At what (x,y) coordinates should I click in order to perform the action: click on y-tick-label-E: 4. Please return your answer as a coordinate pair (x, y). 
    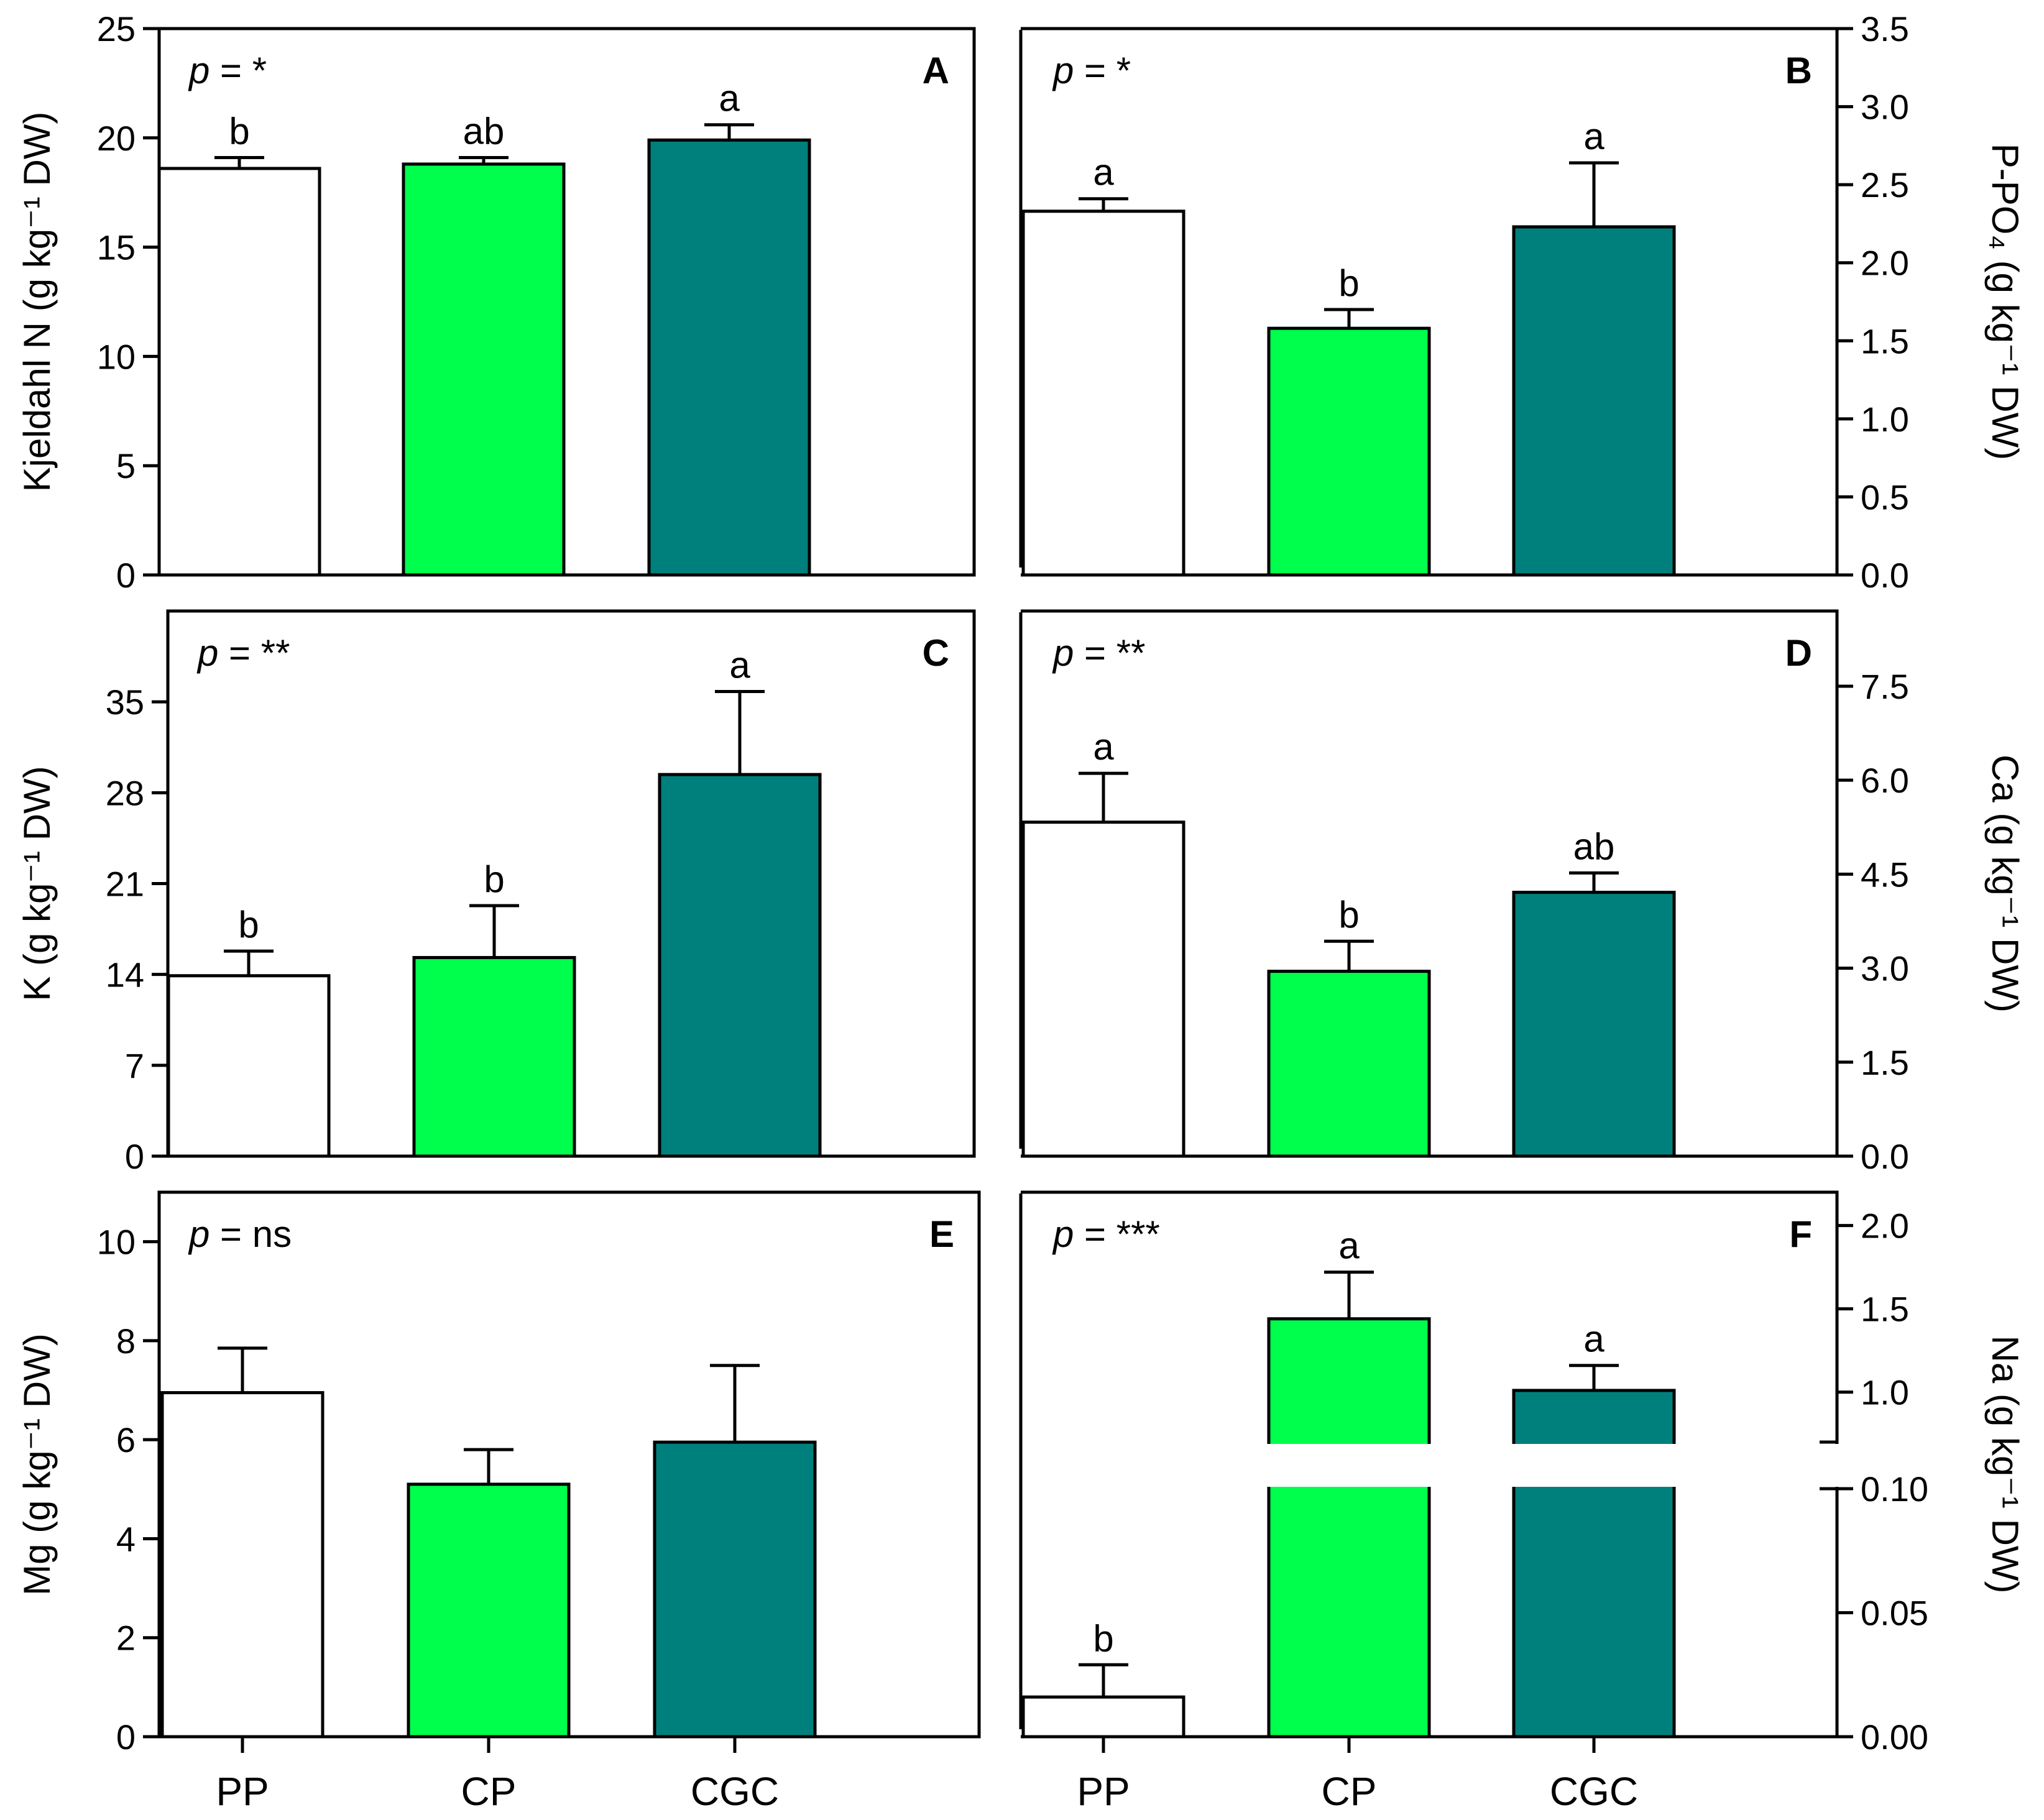
    Looking at the image, I should click on (126, 1538).